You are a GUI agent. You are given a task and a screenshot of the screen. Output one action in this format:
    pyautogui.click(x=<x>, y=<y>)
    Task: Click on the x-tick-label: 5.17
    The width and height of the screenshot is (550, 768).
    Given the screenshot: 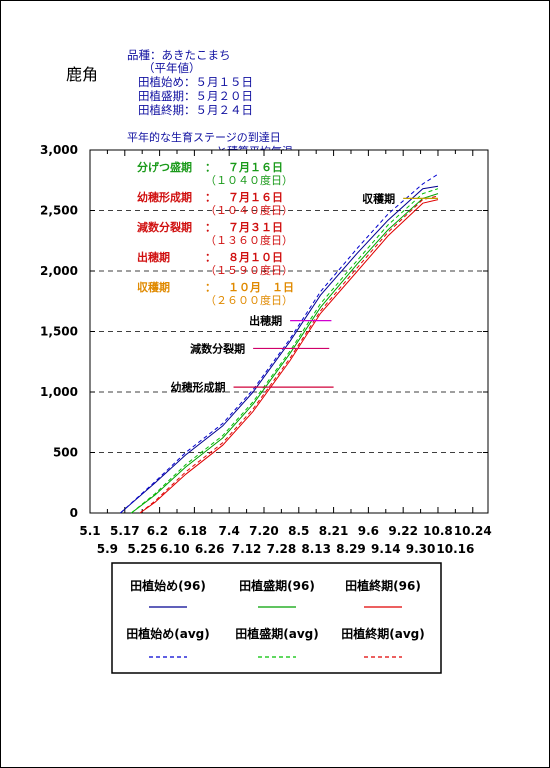 What is the action you would take?
    pyautogui.click(x=125, y=531)
    